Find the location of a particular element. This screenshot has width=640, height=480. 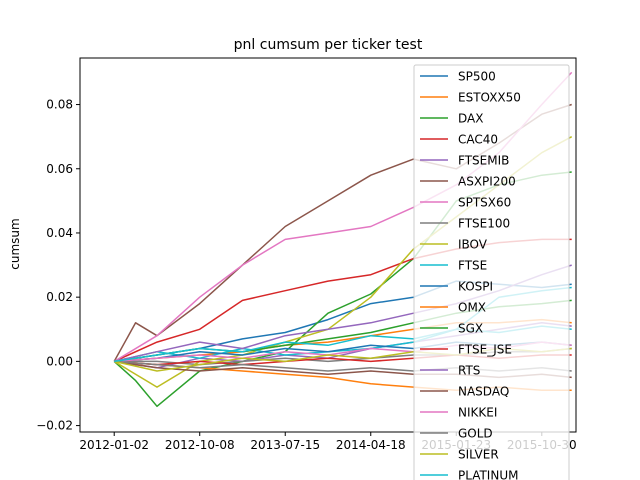

legend-label: SP500 is located at coordinates (477, 77).